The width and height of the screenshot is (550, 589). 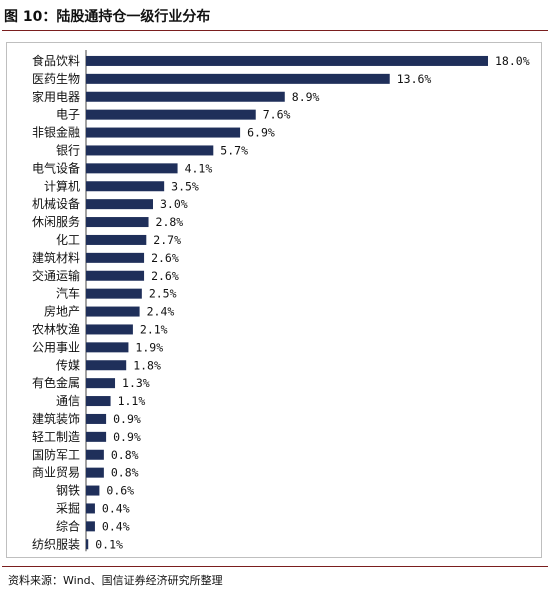 What do you see at coordinates (306, 97) in the screenshot?
I see `data-label: 8.9%` at bounding box center [306, 97].